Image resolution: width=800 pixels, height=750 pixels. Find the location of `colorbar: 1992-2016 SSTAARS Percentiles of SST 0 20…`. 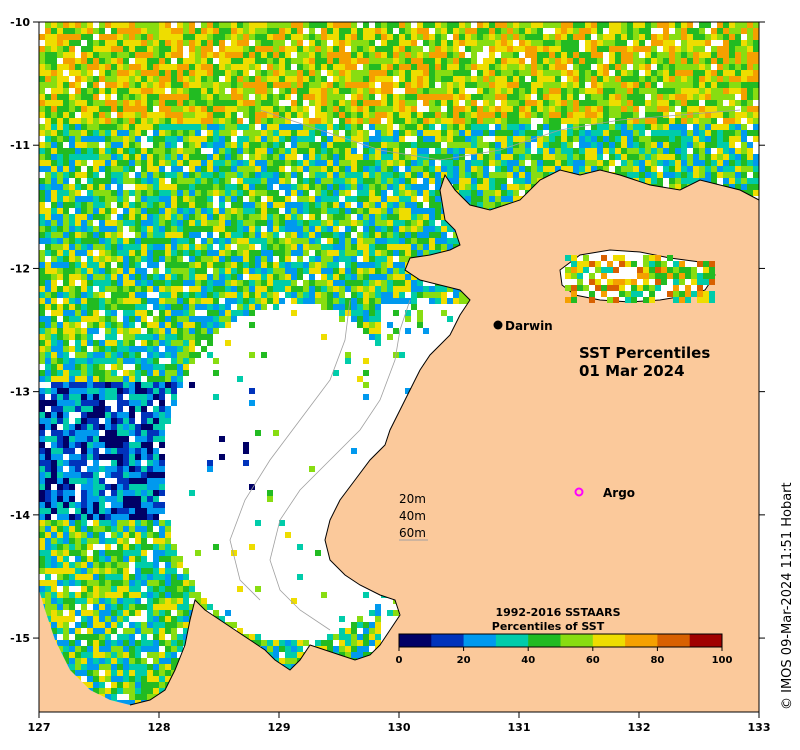

colorbar: 1992-2016 SSTAARS Percentiles of SST 0 20… is located at coordinates (564, 636).